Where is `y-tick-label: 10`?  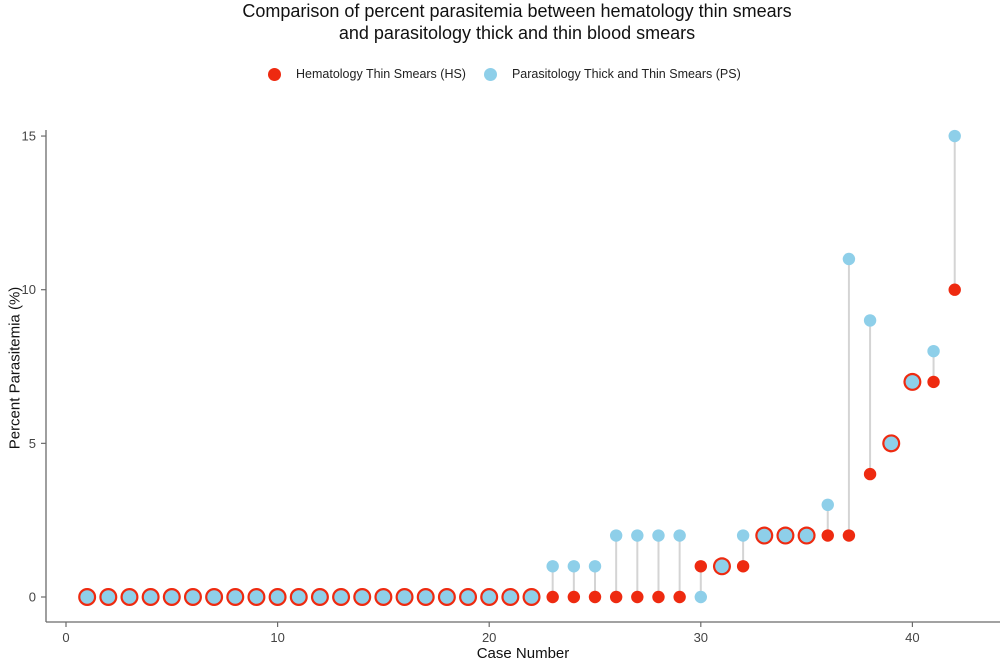
y-tick-label: 10 is located at coordinates (29, 289).